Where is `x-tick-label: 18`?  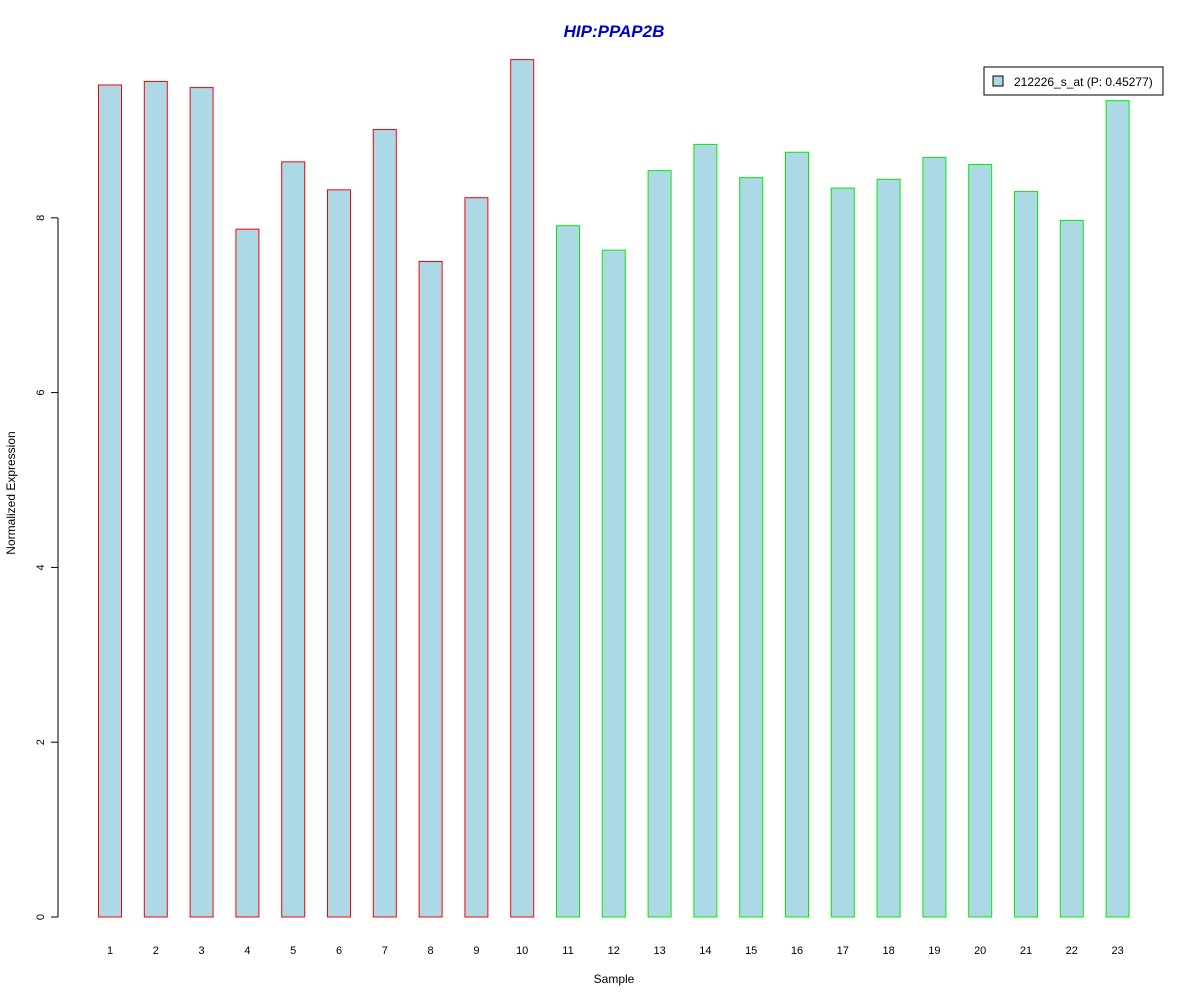
x-tick-label: 18 is located at coordinates (888, 951).